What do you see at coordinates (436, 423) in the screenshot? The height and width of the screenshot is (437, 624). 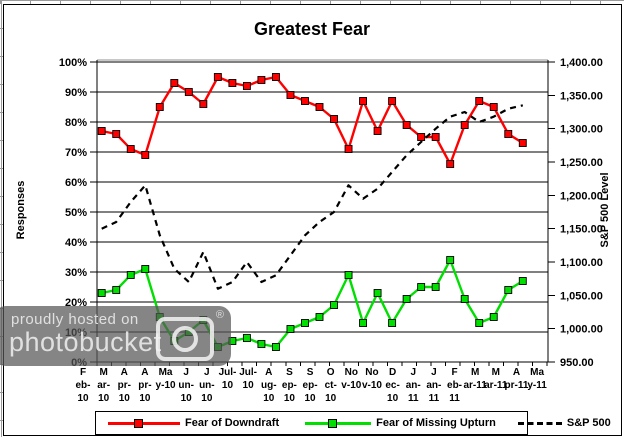 I see `legend-label: Fear of Missing Upturn` at bounding box center [436, 423].